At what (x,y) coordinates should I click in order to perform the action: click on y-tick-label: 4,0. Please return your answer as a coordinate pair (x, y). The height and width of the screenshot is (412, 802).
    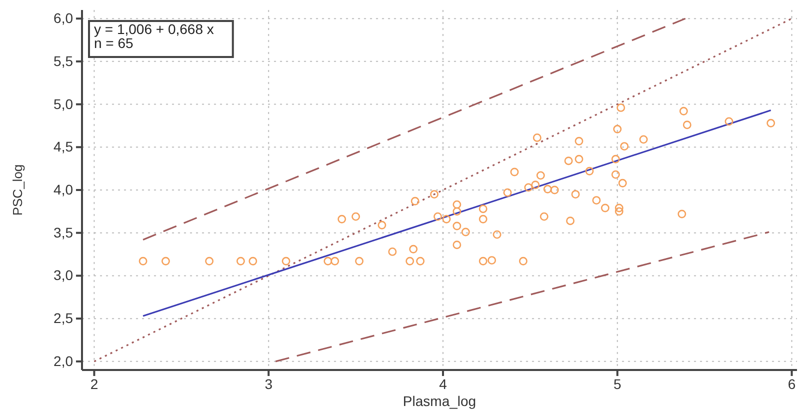
    Looking at the image, I should click on (64, 189).